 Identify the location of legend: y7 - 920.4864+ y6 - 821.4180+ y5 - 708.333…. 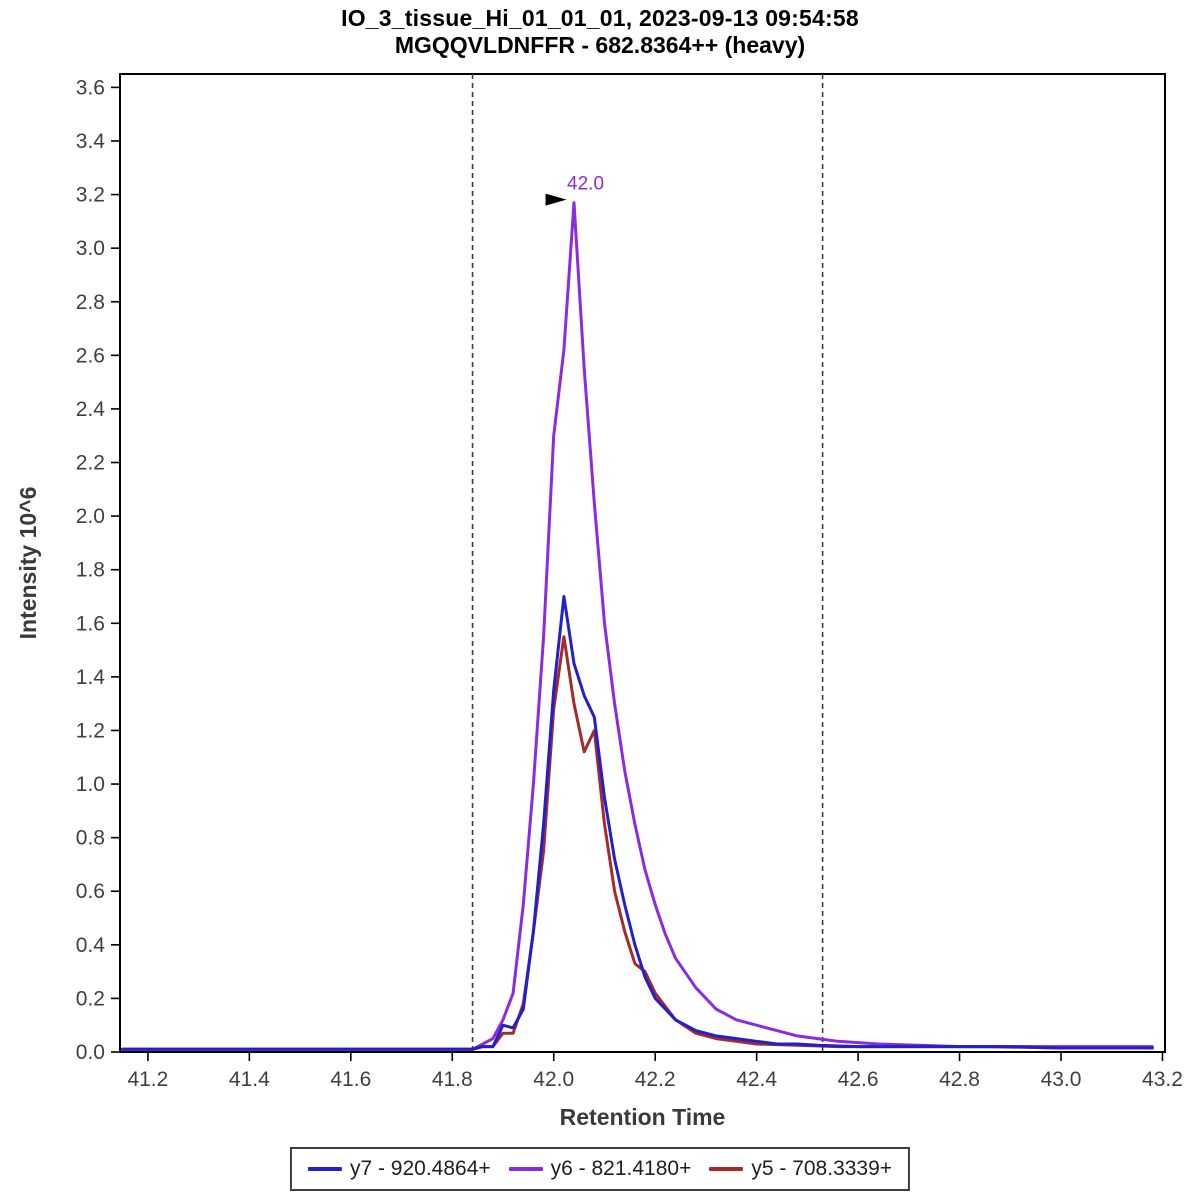
(600, 1169).